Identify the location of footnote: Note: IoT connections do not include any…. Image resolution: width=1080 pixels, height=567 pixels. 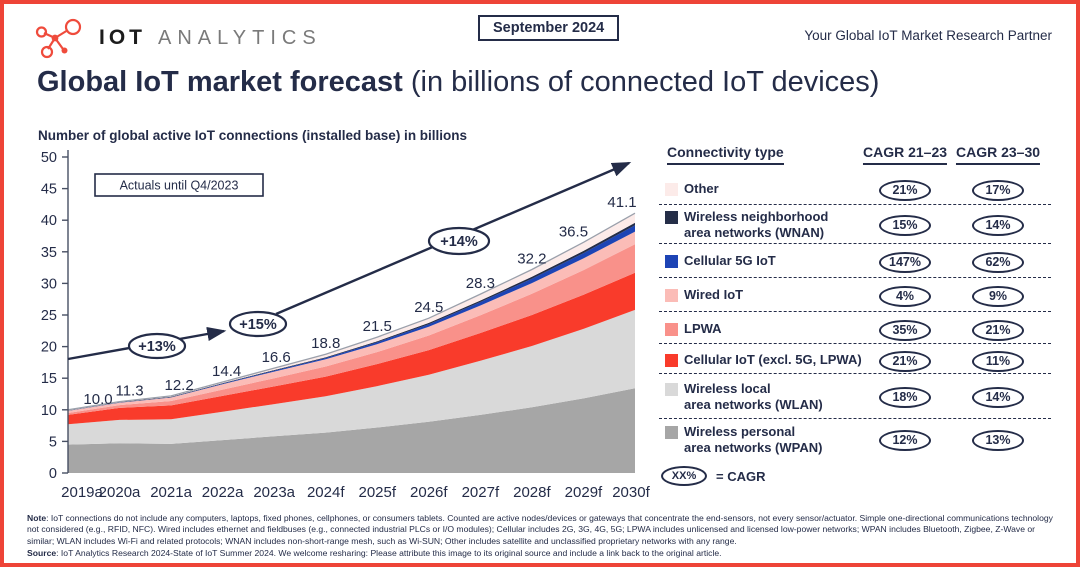
(541, 536).